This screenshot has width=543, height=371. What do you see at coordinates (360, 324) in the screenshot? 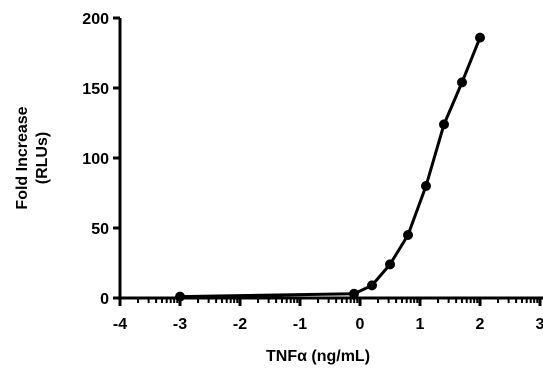
I see `x-tick-label: 0` at bounding box center [360, 324].